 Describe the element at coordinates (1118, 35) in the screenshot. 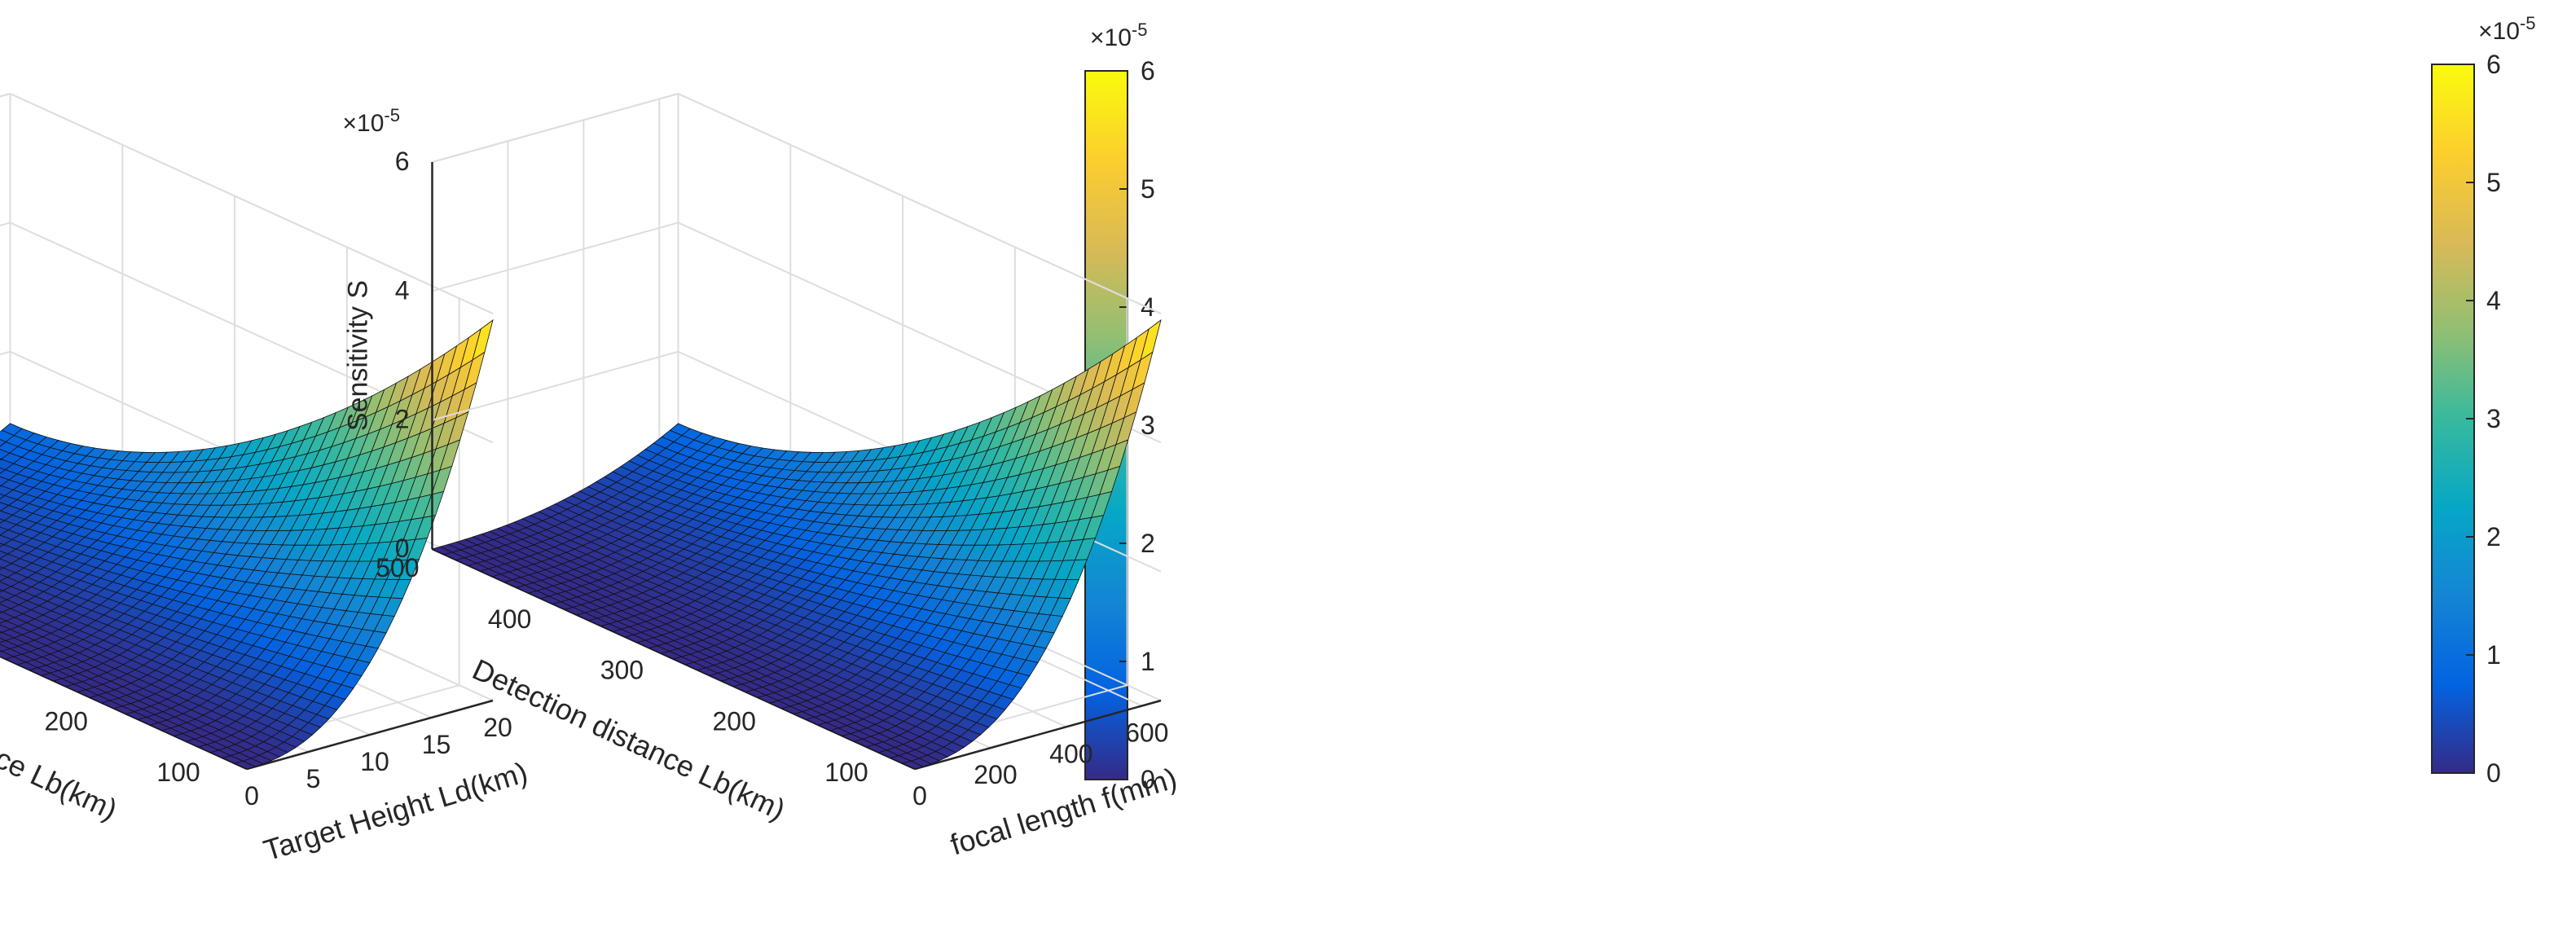

I see `colorbar-exponent-label: ×10⁻⁵` at that location.